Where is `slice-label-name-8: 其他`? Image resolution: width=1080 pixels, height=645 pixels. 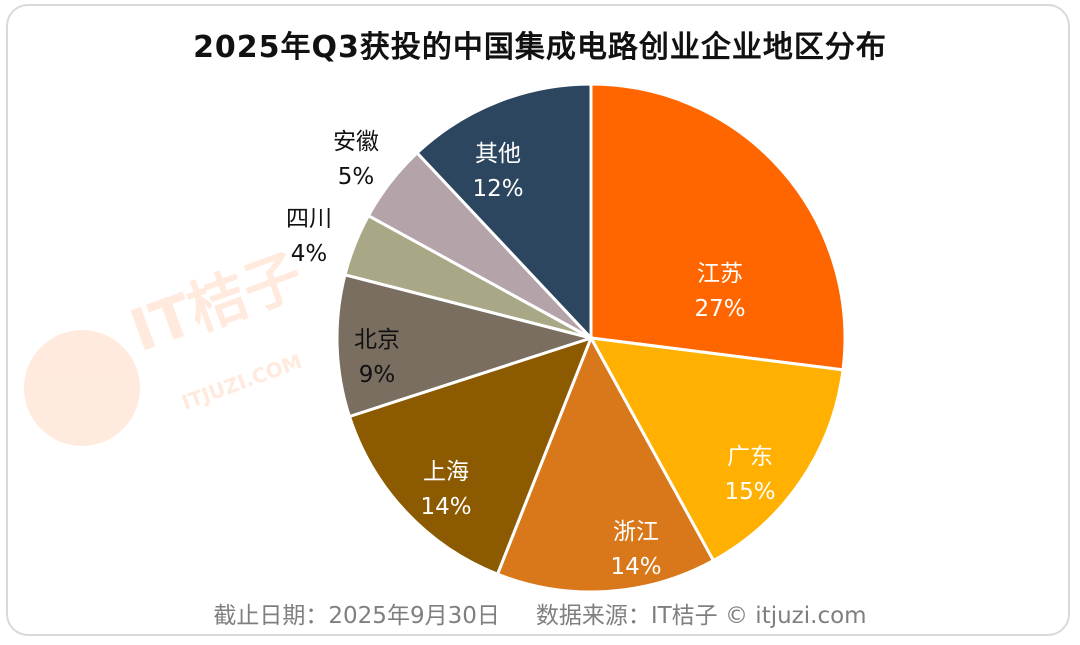
slice-label-name-8: 其他 is located at coordinates (498, 154).